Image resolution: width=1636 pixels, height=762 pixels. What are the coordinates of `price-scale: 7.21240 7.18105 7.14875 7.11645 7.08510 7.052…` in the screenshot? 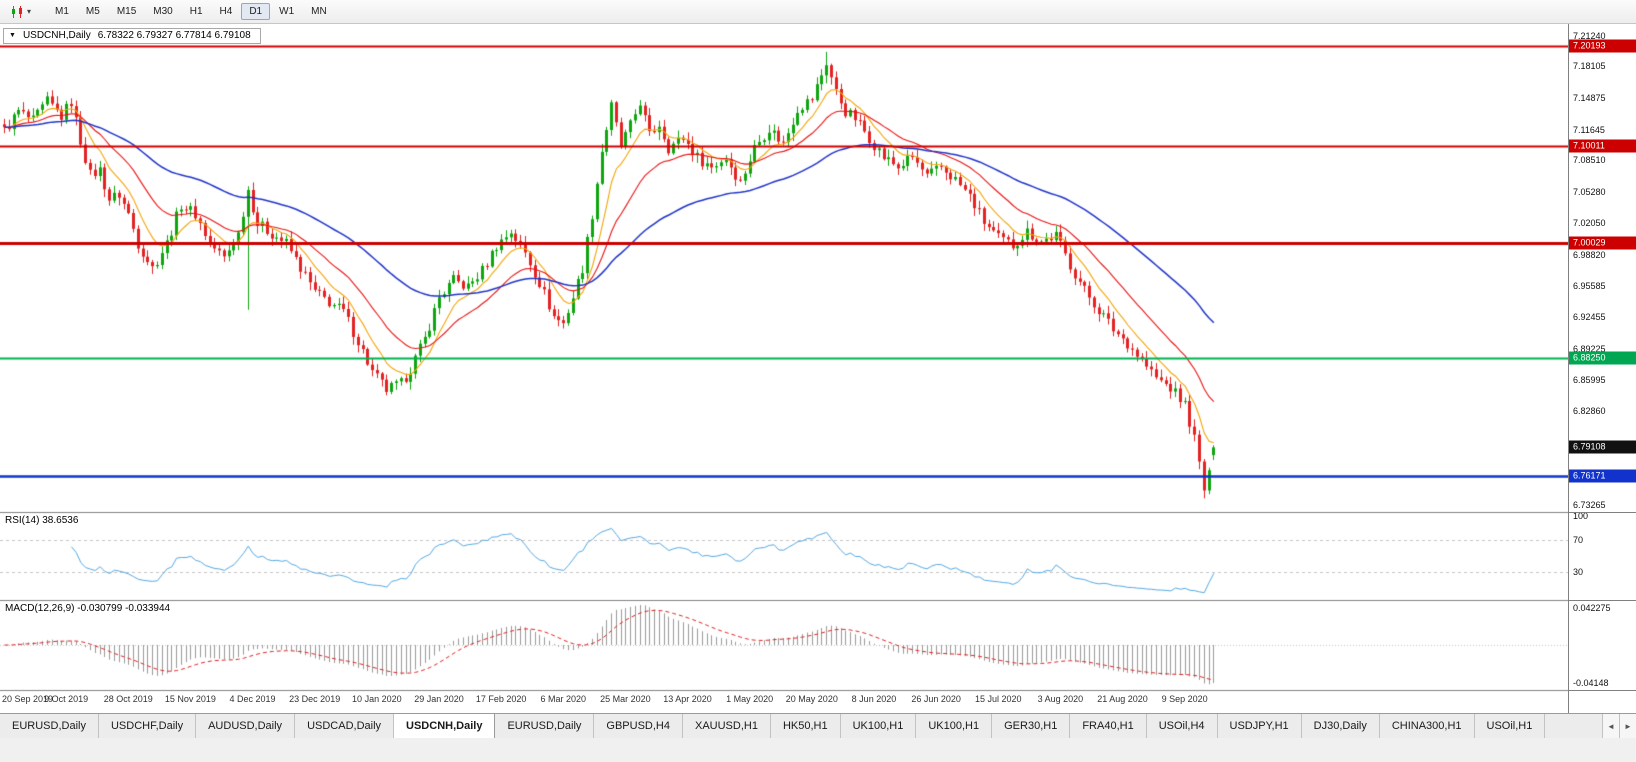 It's located at (1602, 368).